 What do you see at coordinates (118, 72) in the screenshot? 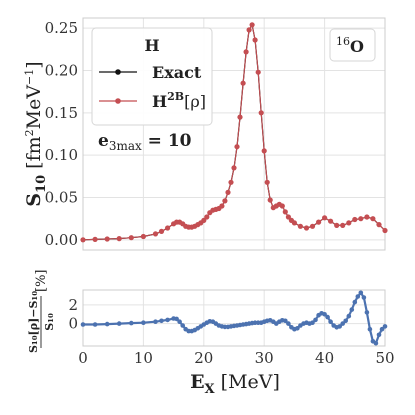
I see `legend-swatch-exact-marker` at bounding box center [118, 72].